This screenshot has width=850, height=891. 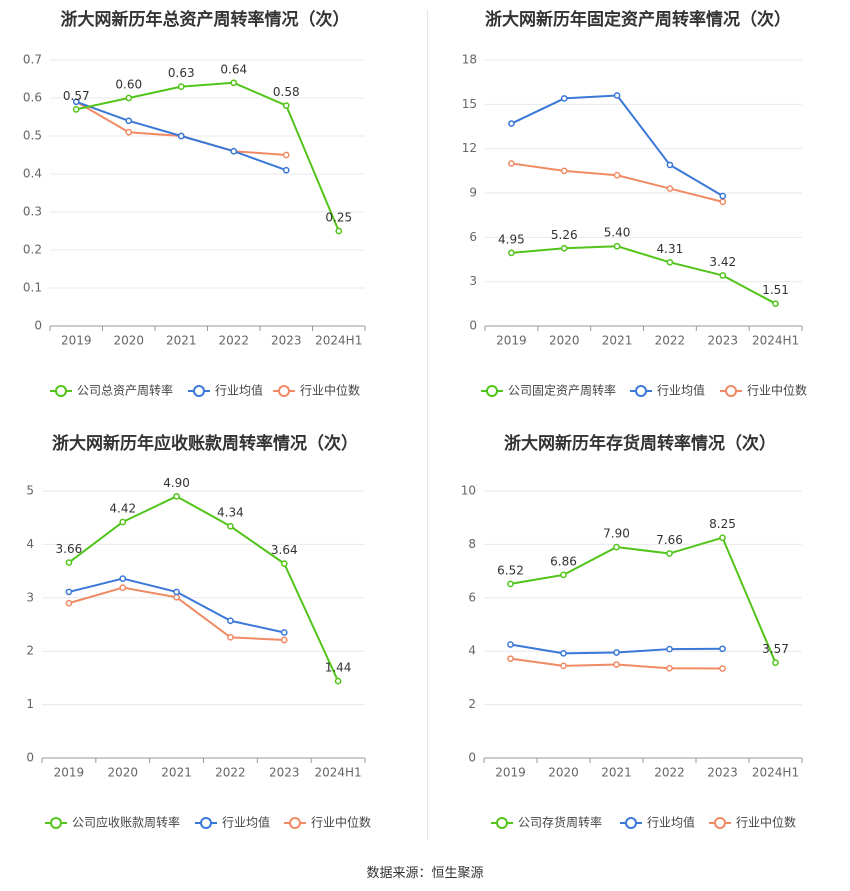 What do you see at coordinates (181, 128) in the screenshot?
I see `series-line-industry-median` at bounding box center [181, 128].